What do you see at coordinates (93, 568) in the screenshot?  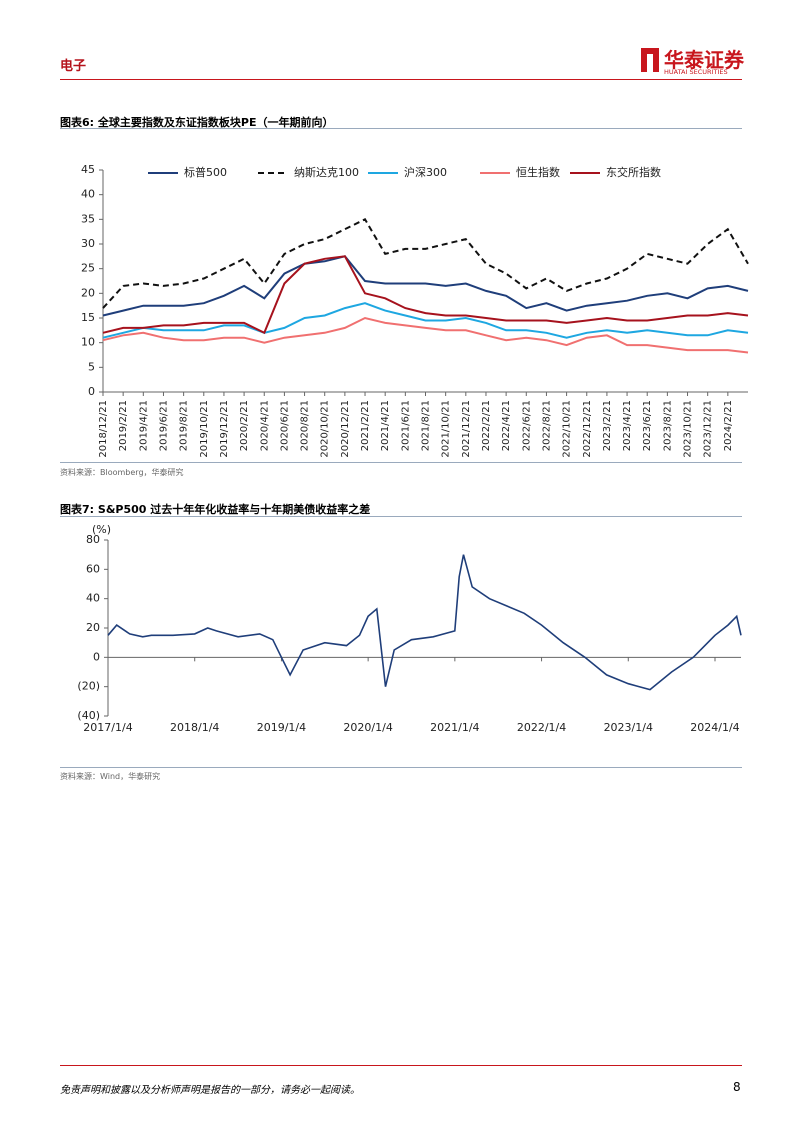 I see `y-tick-label: 60` at bounding box center [93, 568].